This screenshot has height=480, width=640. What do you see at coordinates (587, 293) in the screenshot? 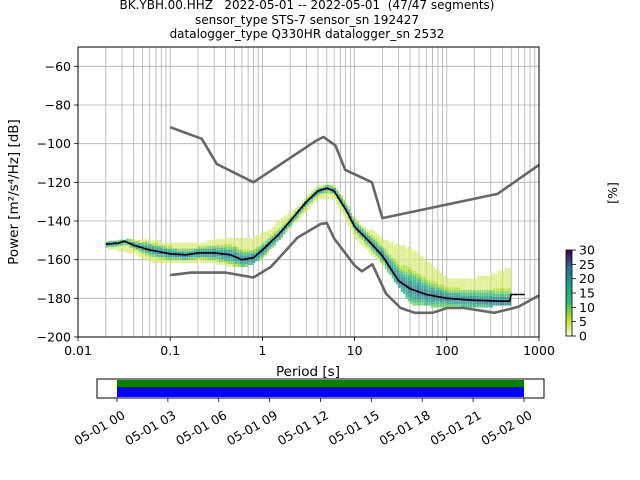
I see `colorbar-tick-label: 15` at bounding box center [587, 293].